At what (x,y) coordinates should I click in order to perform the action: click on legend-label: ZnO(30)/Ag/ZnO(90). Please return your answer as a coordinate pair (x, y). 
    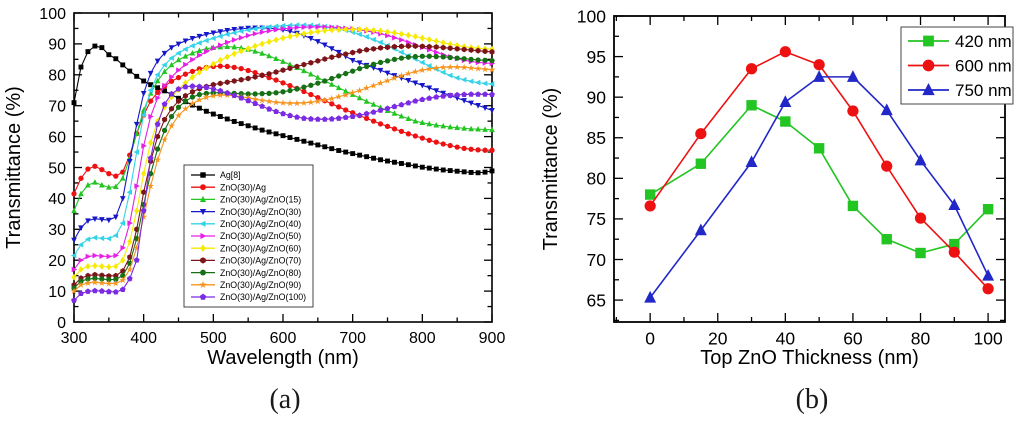
    Looking at the image, I should click on (260, 285).